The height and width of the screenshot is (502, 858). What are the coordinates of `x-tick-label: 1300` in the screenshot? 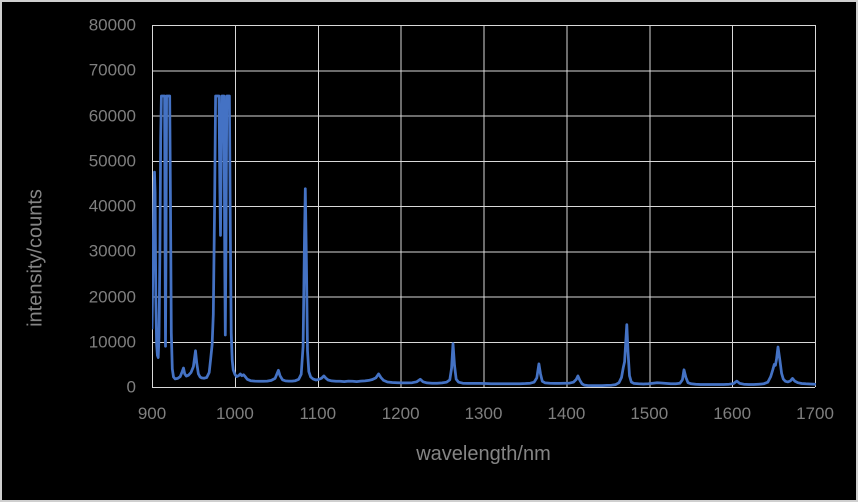 It's located at (483, 413).